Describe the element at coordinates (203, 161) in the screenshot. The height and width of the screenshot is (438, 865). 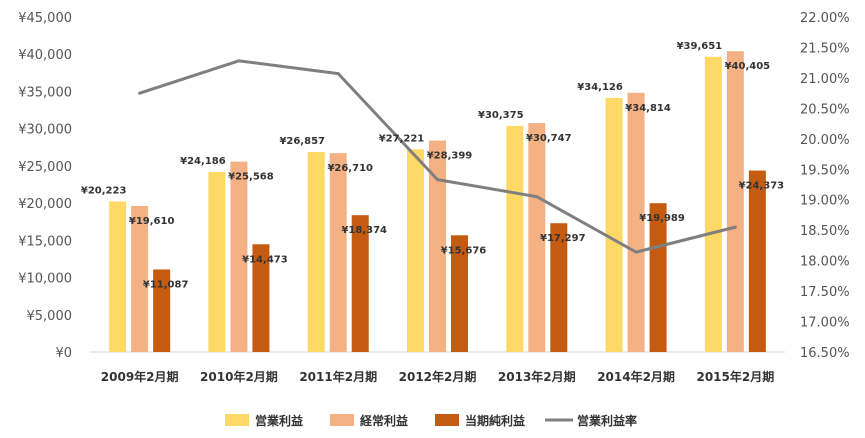
I see `data-label: ¥24,186` at that location.